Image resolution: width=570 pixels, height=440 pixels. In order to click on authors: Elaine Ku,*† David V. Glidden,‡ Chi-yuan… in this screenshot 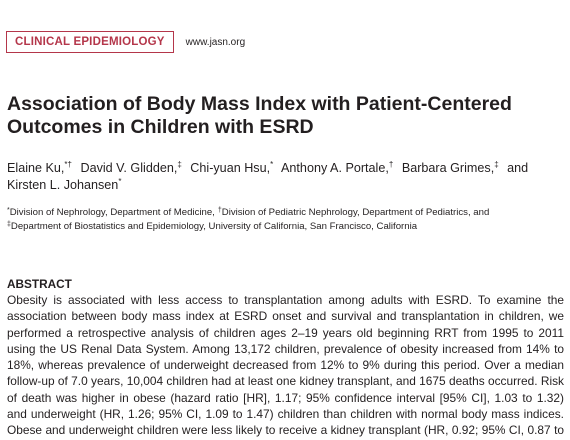, I will do `click(287, 177)`.